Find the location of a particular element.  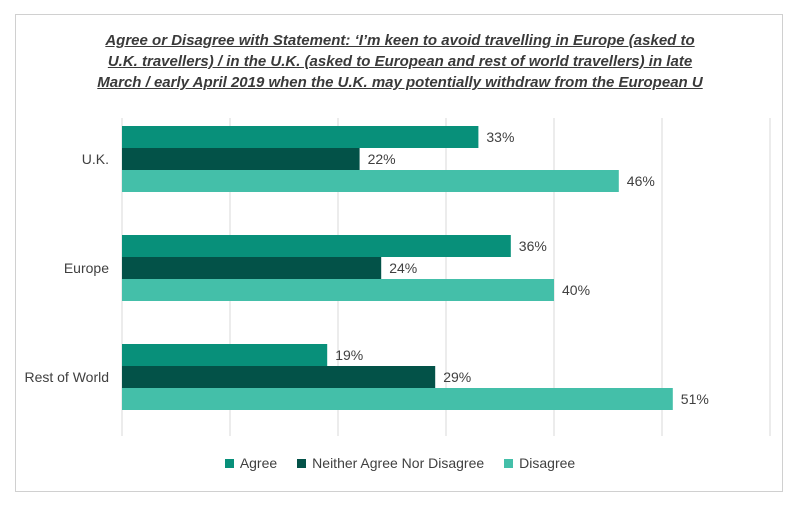

data-label: 51% is located at coordinates (695, 399).